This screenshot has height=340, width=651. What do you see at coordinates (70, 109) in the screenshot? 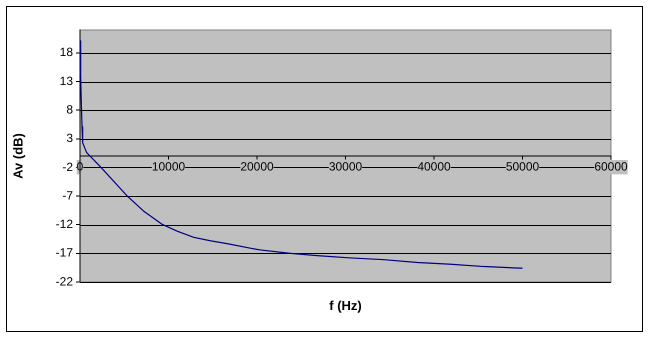
I see `y-tick-label: 8` at bounding box center [70, 109].